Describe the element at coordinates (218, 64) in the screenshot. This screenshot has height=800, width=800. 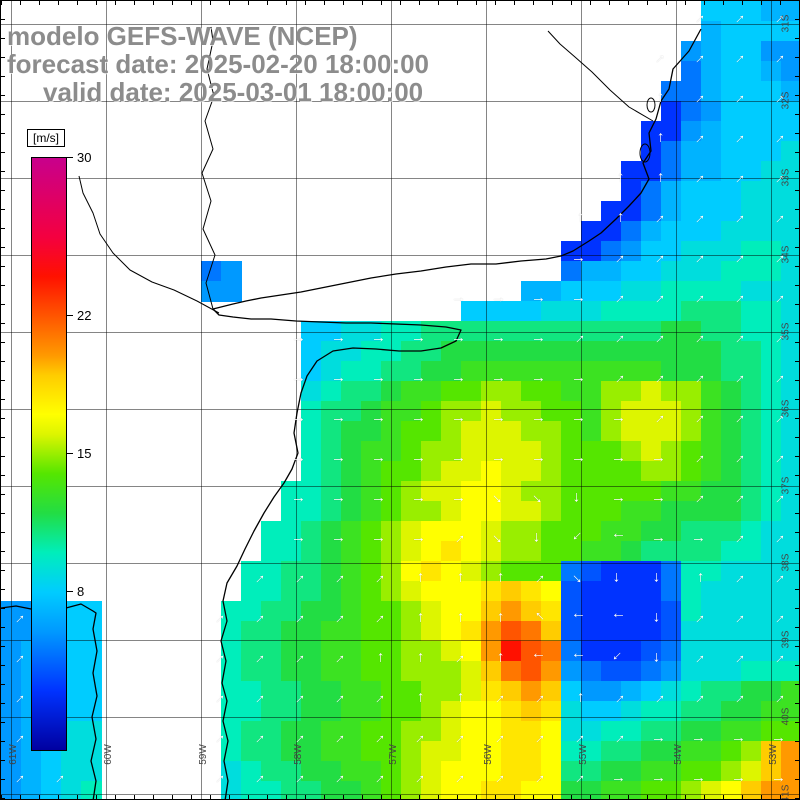
I see `forecast-date-label: forecast date: 2025-02-20 18:00:00` at that location.